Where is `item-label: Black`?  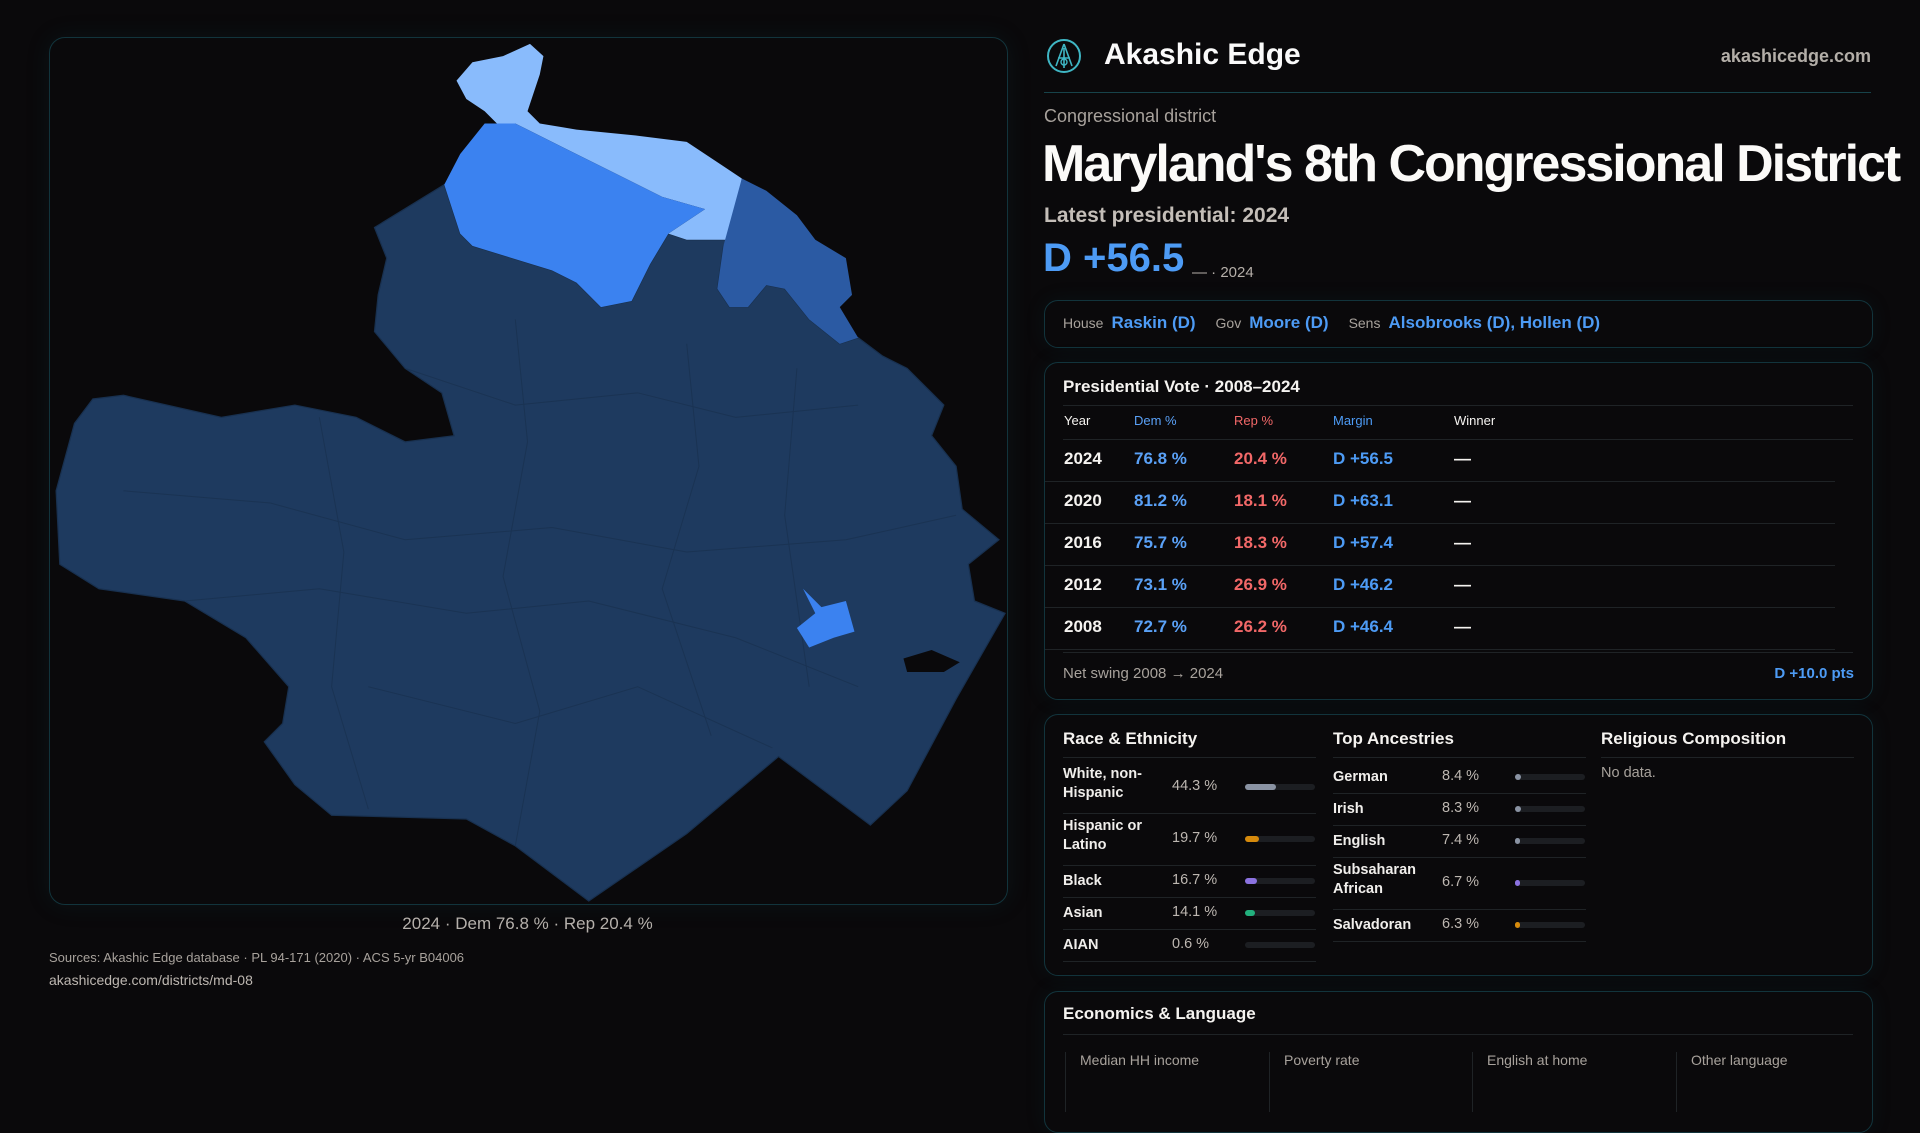
item-label: Black is located at coordinates (1082, 880).